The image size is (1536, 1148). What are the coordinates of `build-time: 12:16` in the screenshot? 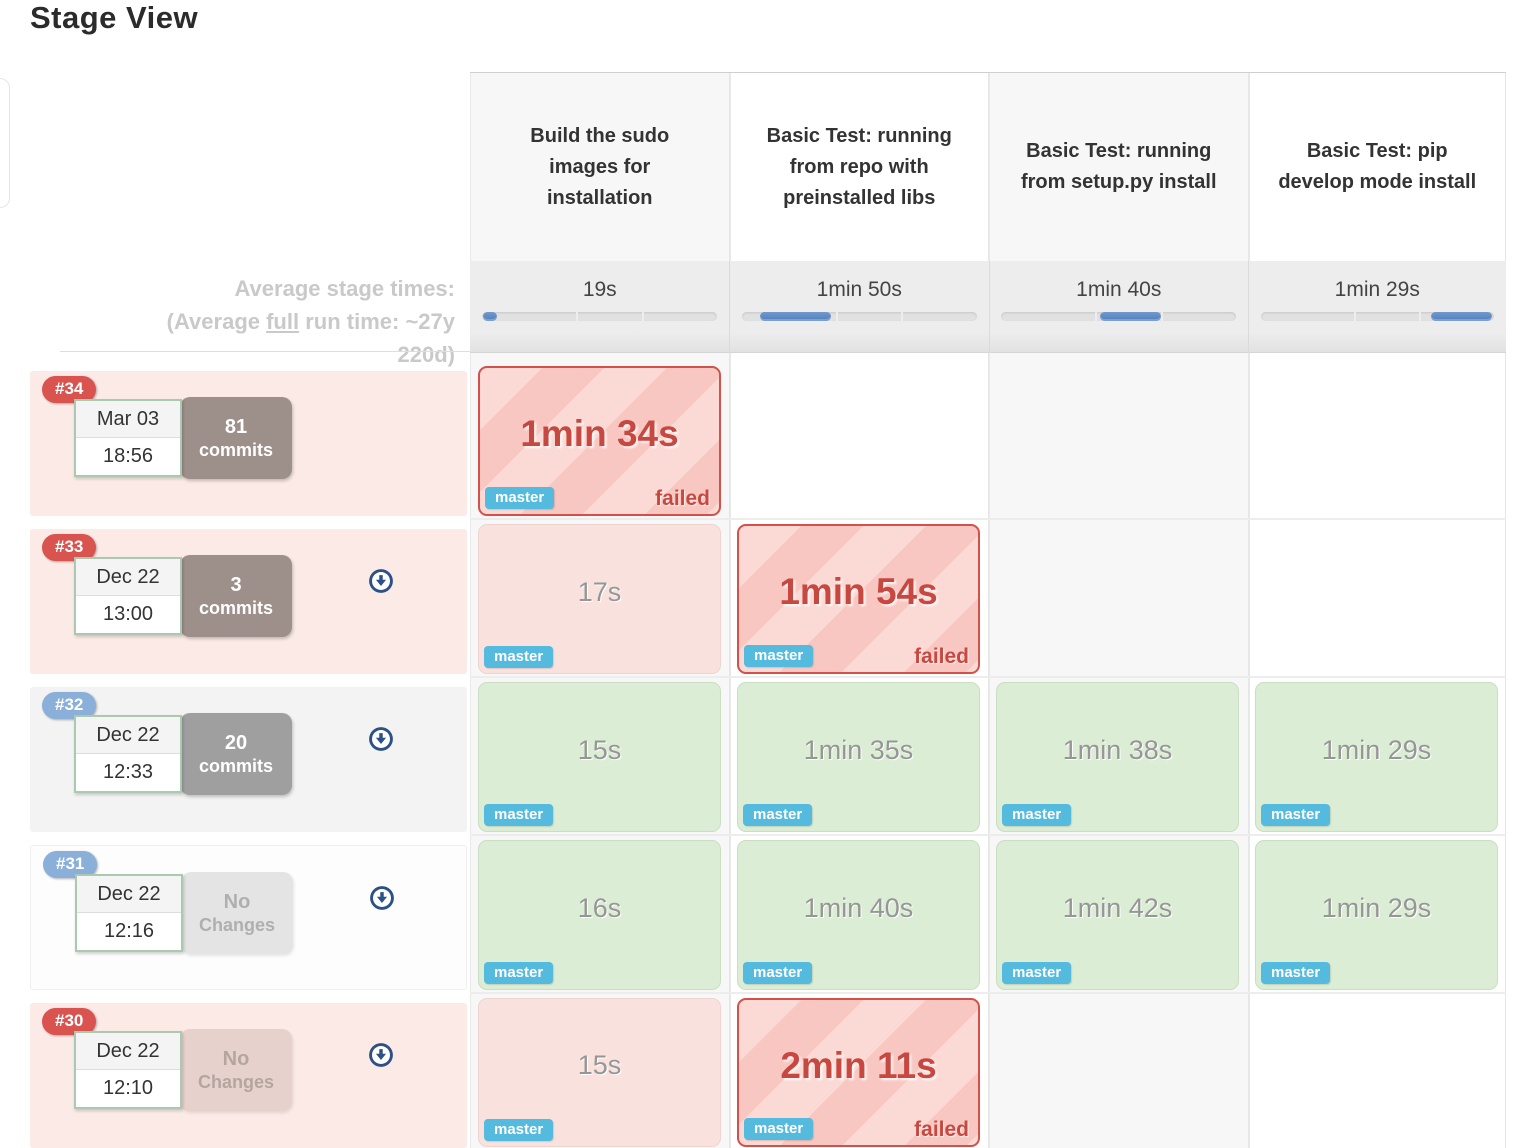 It's located at (129, 931).